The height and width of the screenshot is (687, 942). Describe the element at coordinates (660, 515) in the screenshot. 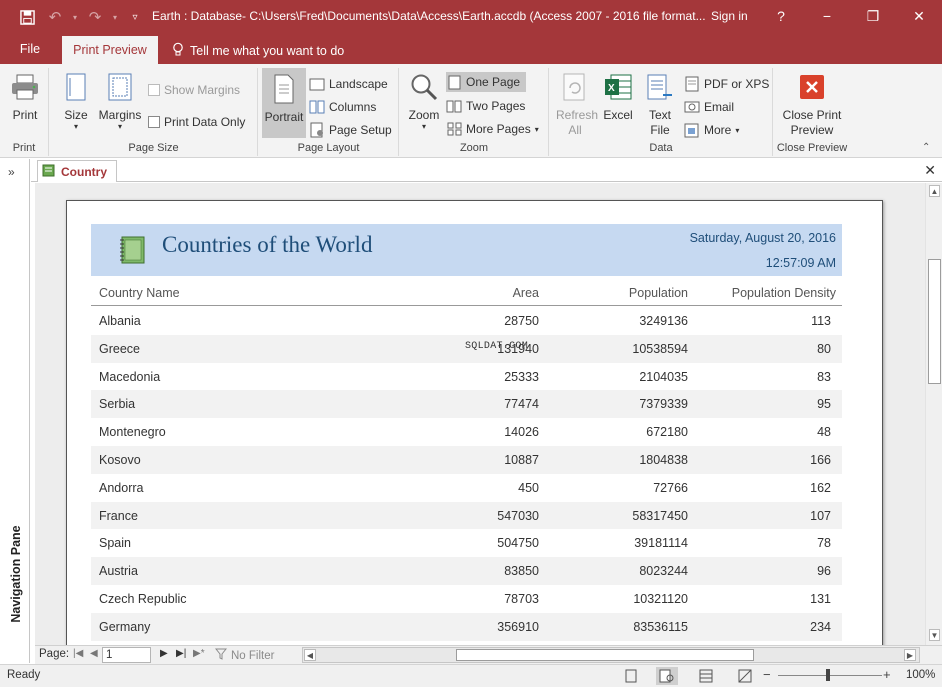

I see `cell-population: 58317450` at that location.